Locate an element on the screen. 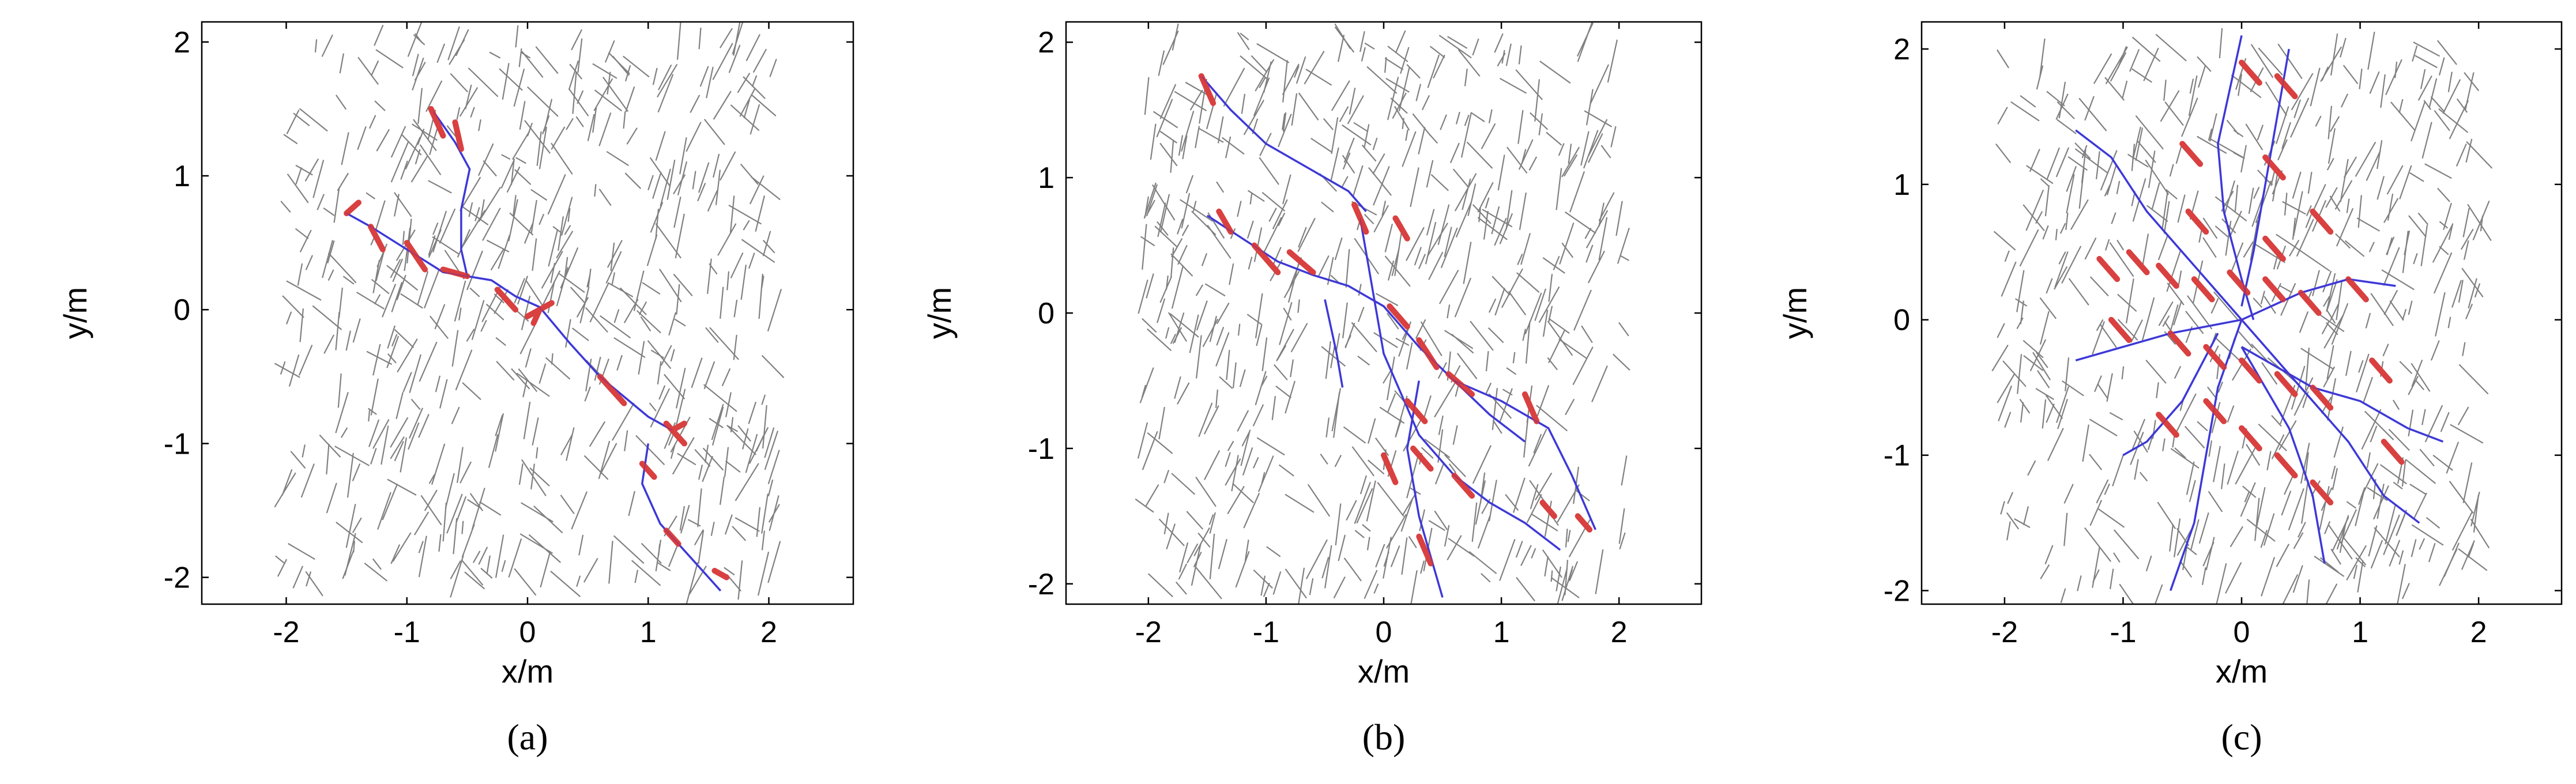  y-tick-label: 1 is located at coordinates (182, 176).